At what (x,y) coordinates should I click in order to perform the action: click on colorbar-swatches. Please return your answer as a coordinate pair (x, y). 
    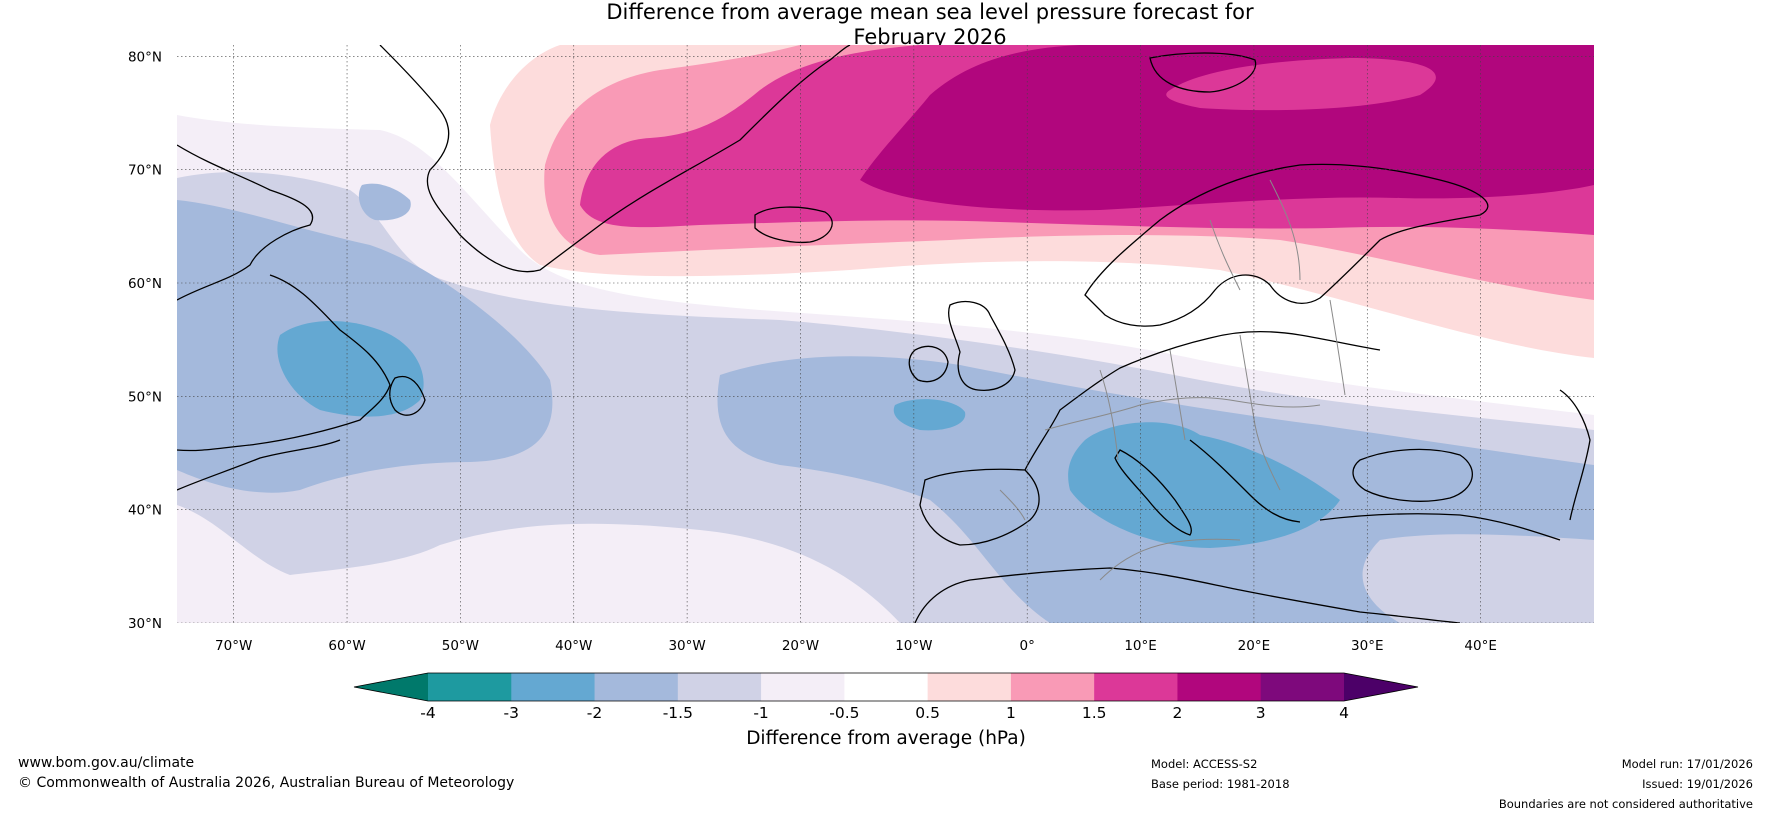
    Looking at the image, I should click on (886, 687).